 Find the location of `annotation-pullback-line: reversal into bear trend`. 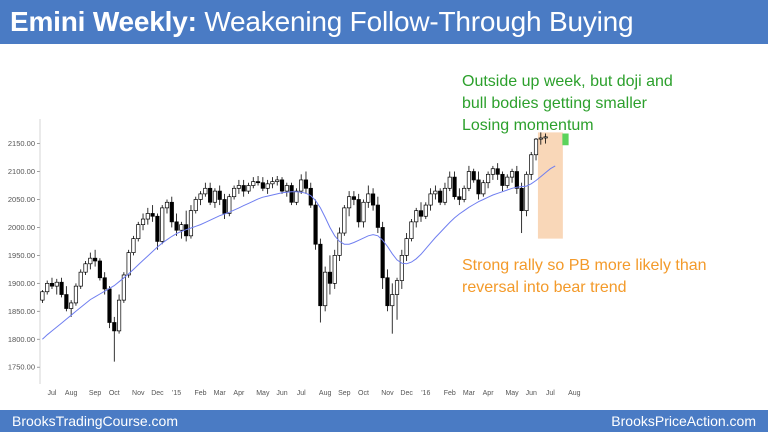

annotation-pullback-line: reversal into bear trend is located at coordinates (544, 287).